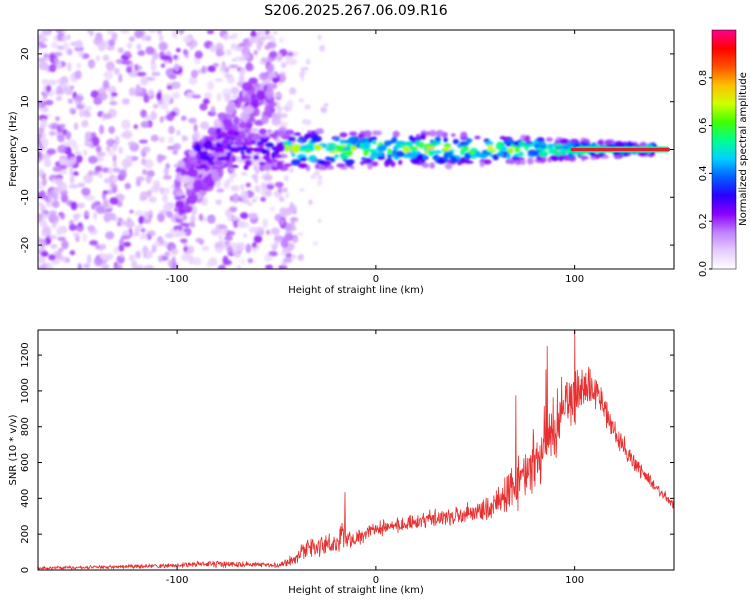  Describe the element at coordinates (25, 390) in the screenshot. I see `y-tick-label: 1000` at that location.